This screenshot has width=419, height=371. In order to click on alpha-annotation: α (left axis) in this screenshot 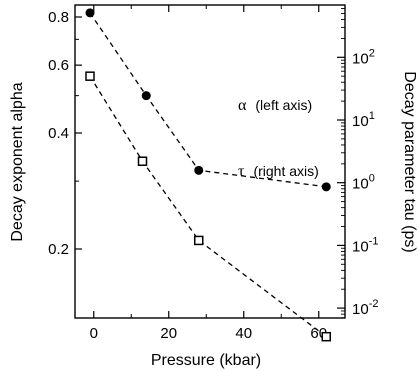, I will do `click(275, 105)`.